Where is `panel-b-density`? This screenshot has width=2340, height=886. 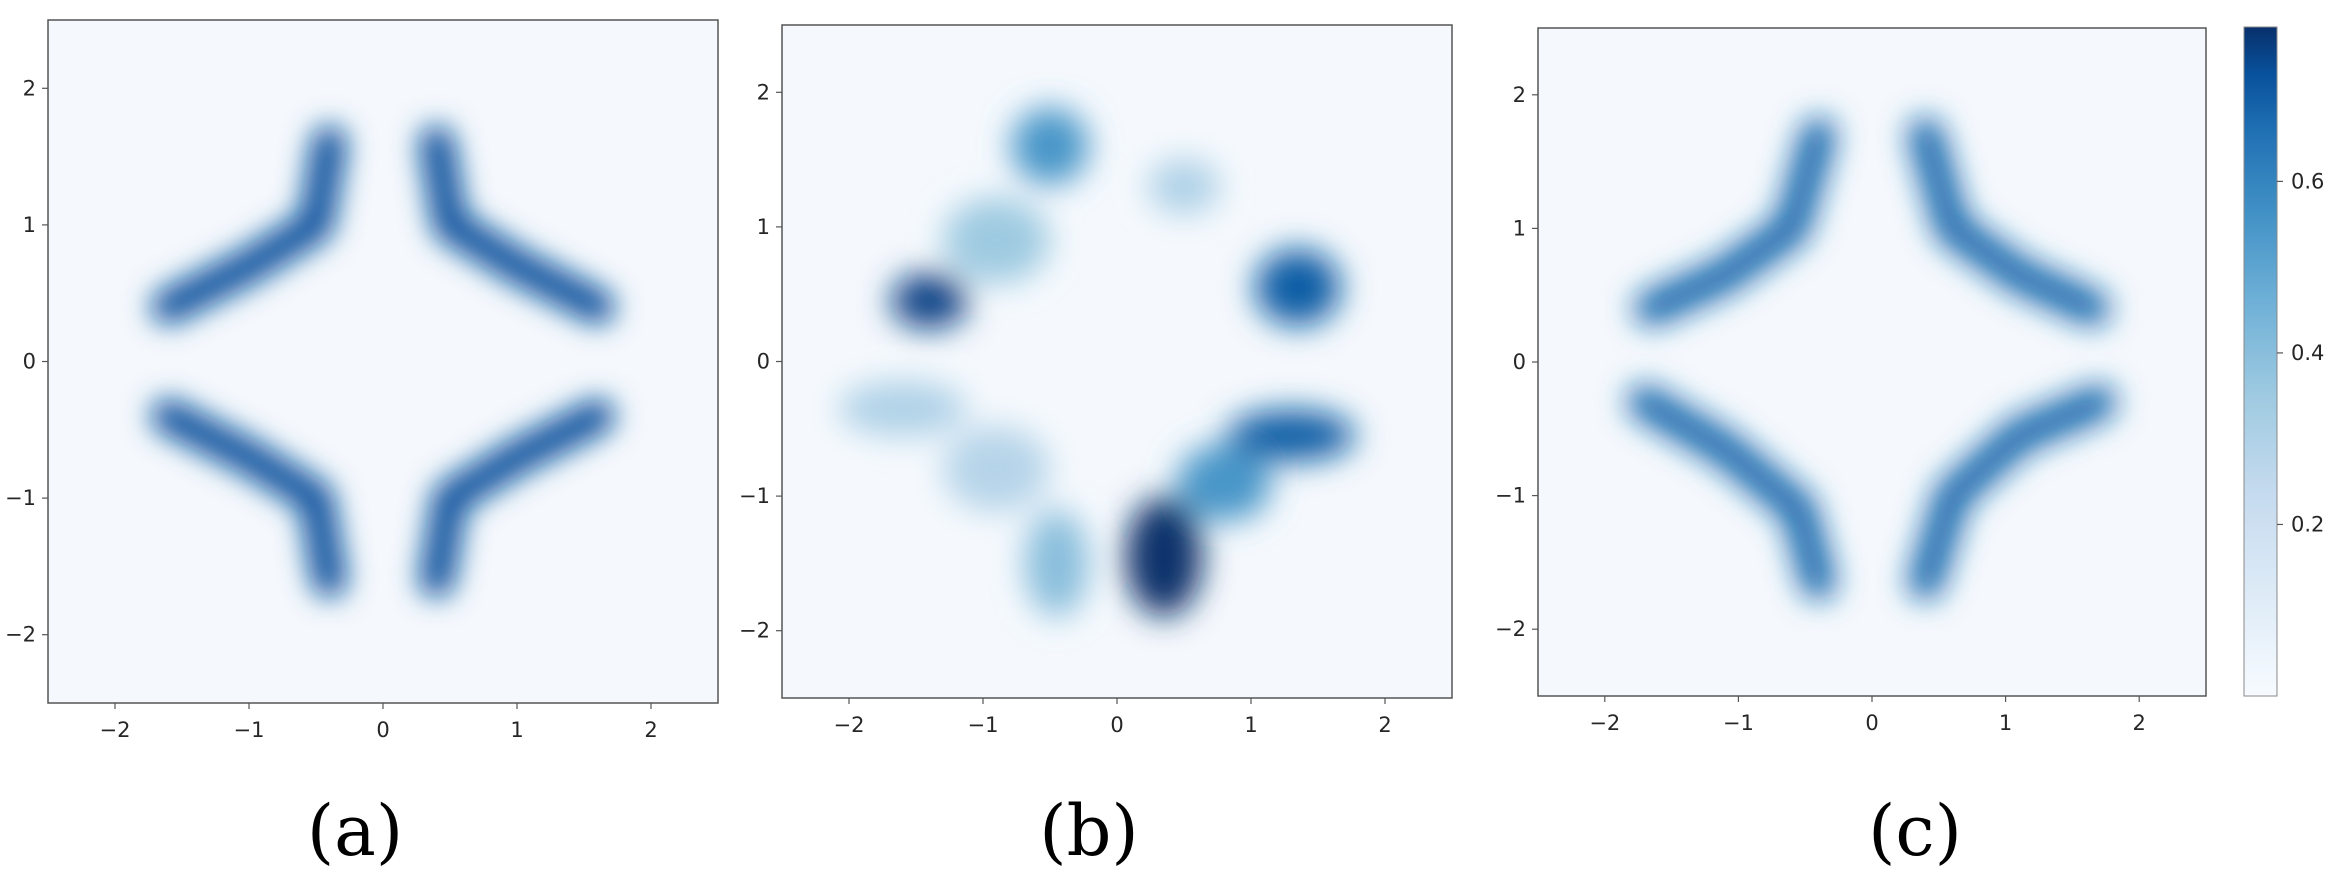
panel-b-density is located at coordinates (1097, 362).